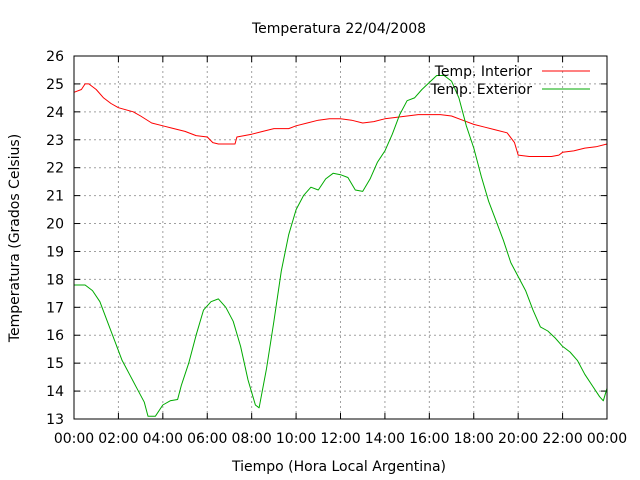  Describe the element at coordinates (510, 81) in the screenshot. I see `legend: Temp. Interior Temp. Exterior` at that location.